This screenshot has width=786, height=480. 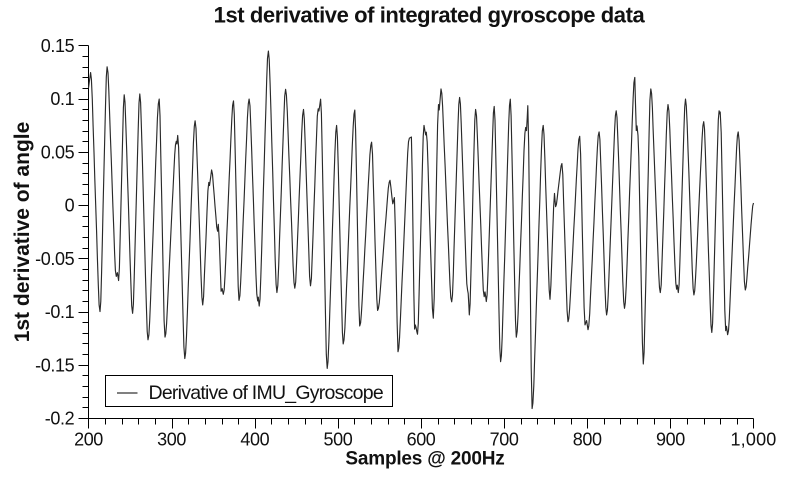 What do you see at coordinates (266, 393) in the screenshot?
I see `svg-text: Derivative of IMU_Gyroscope` at bounding box center [266, 393].